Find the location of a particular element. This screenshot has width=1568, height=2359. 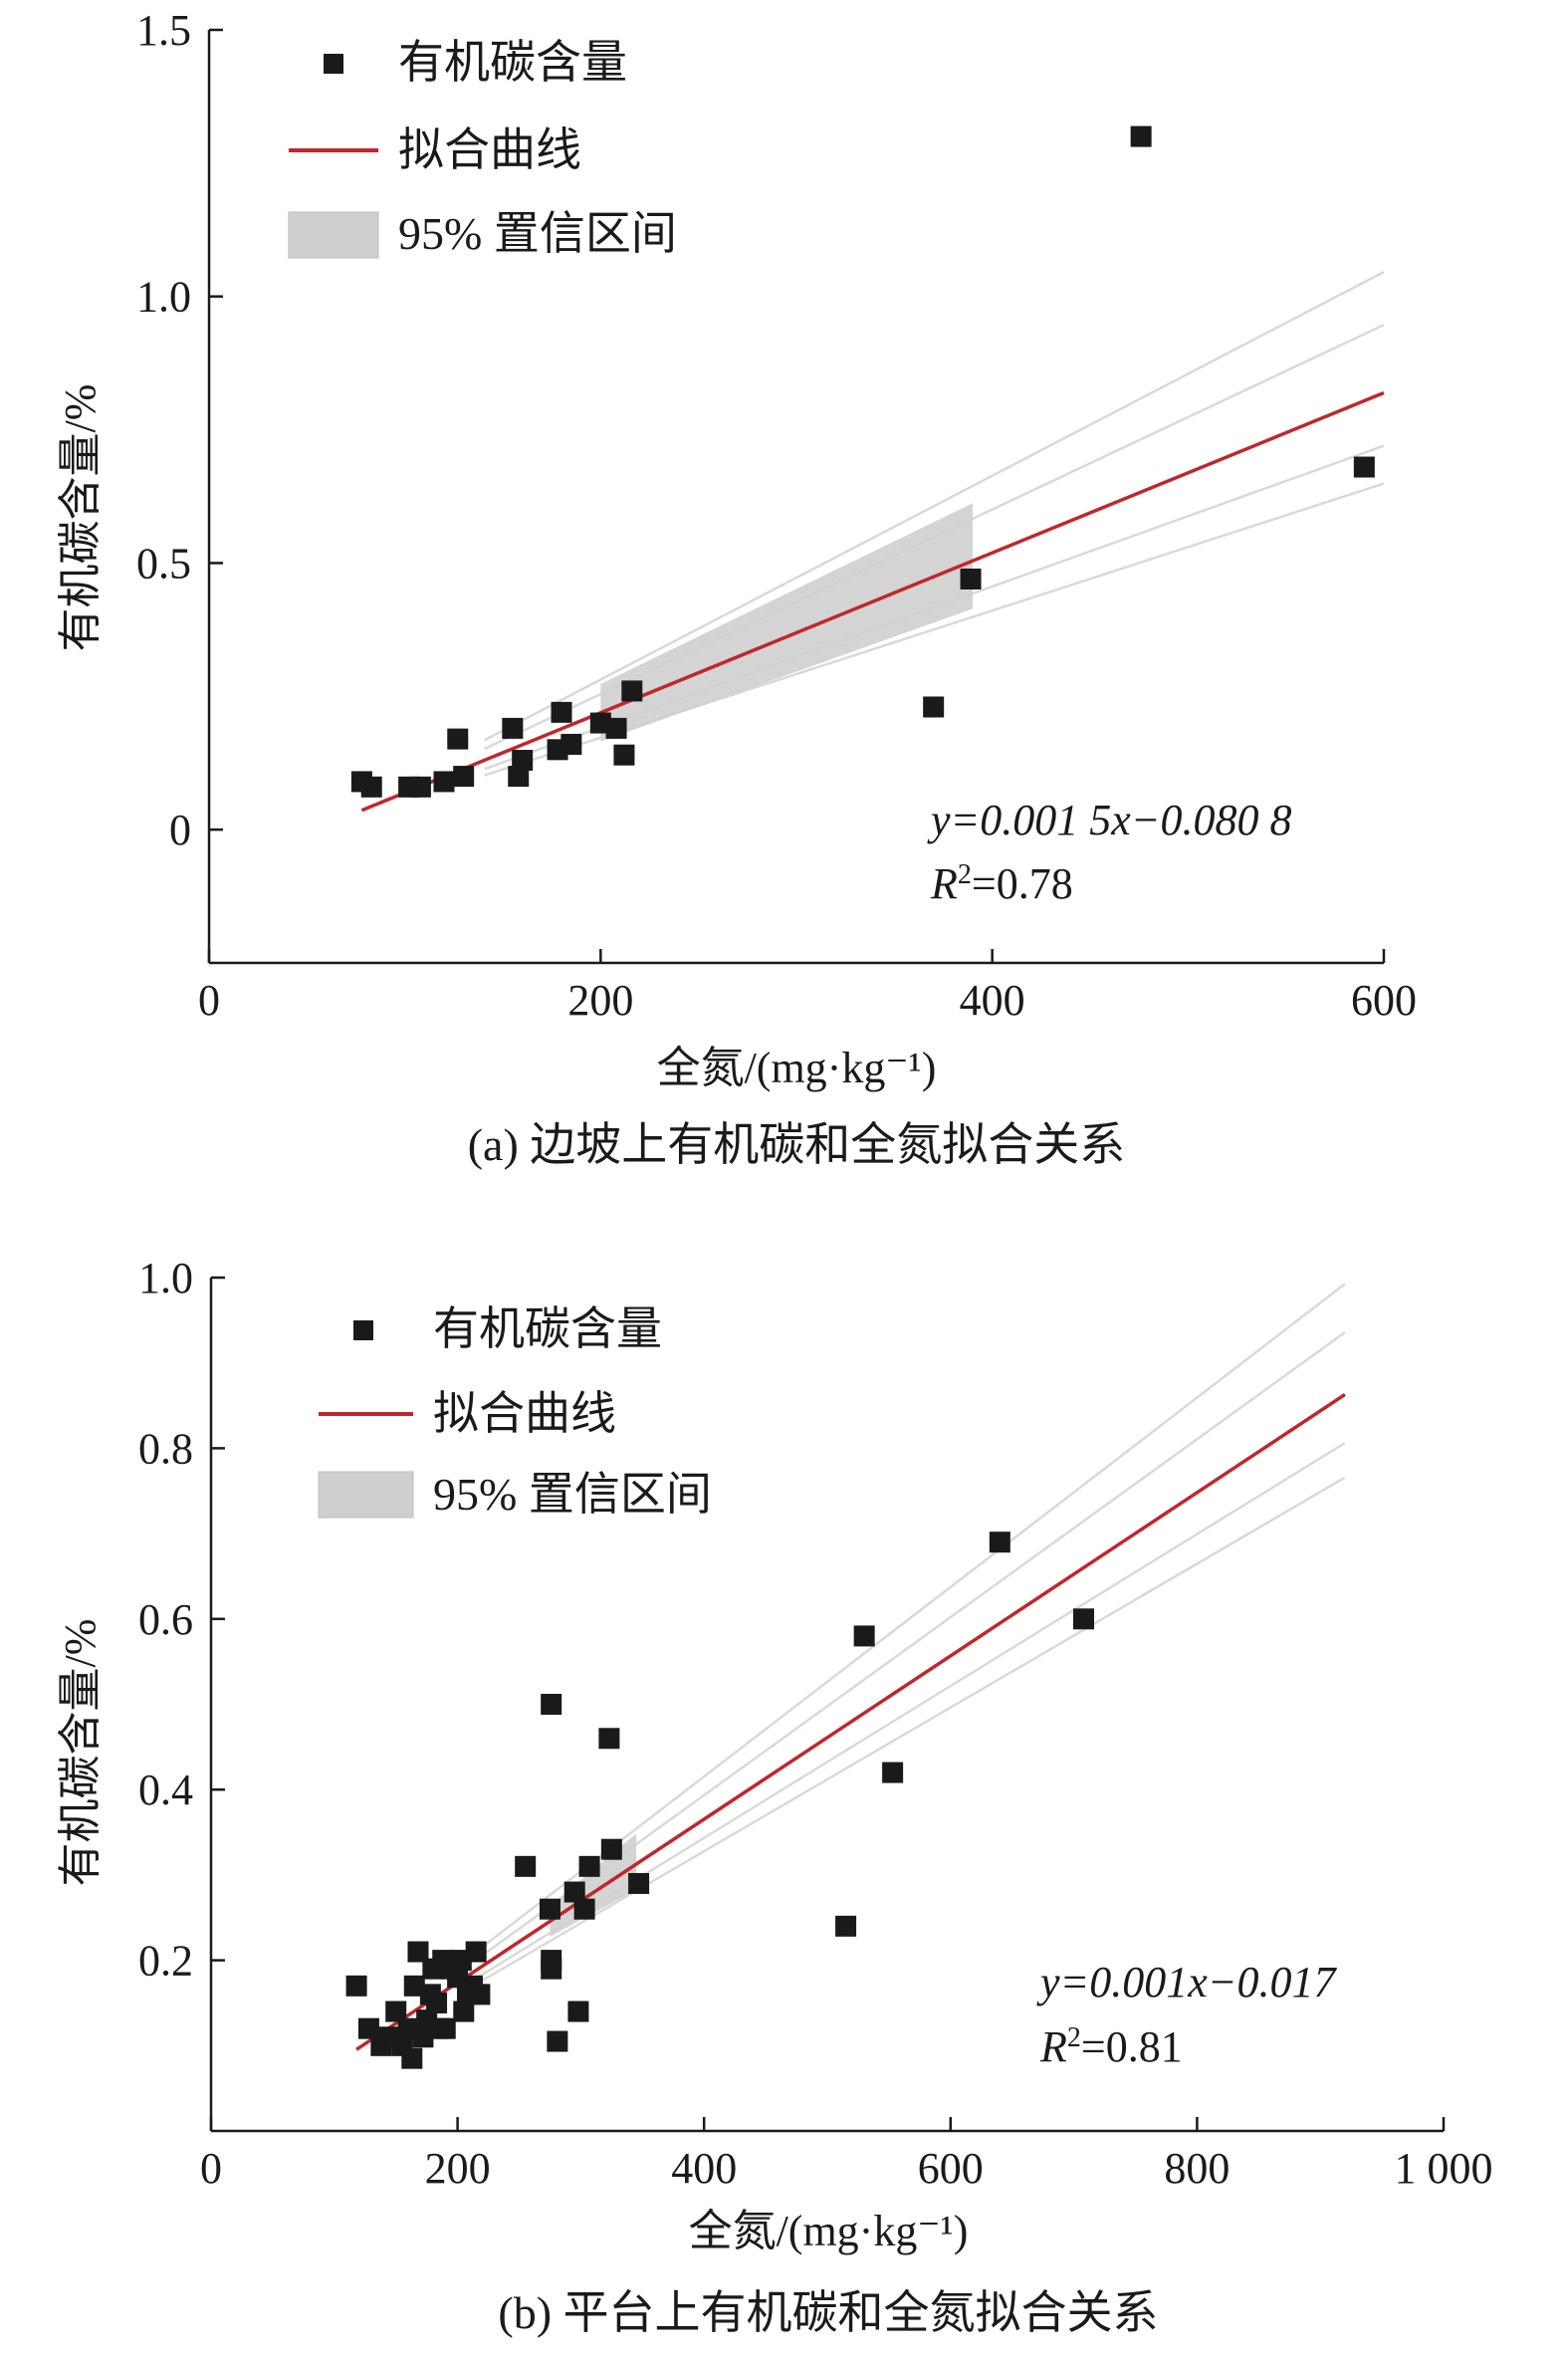

r-squared-superscript-b: 2 is located at coordinates (1074, 2037).